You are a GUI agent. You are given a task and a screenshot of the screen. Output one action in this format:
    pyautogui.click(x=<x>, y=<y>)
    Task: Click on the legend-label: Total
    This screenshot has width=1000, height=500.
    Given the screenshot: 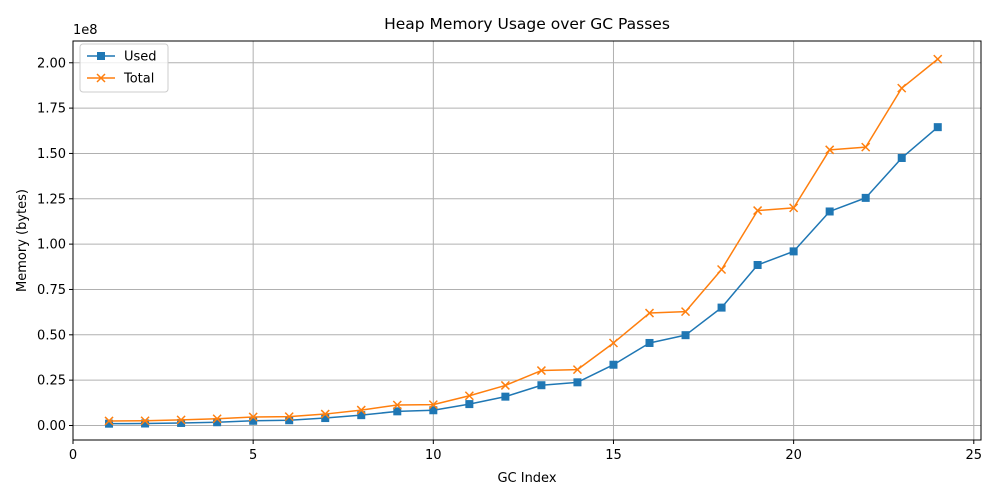 What is the action you would take?
    pyautogui.click(x=138, y=79)
    